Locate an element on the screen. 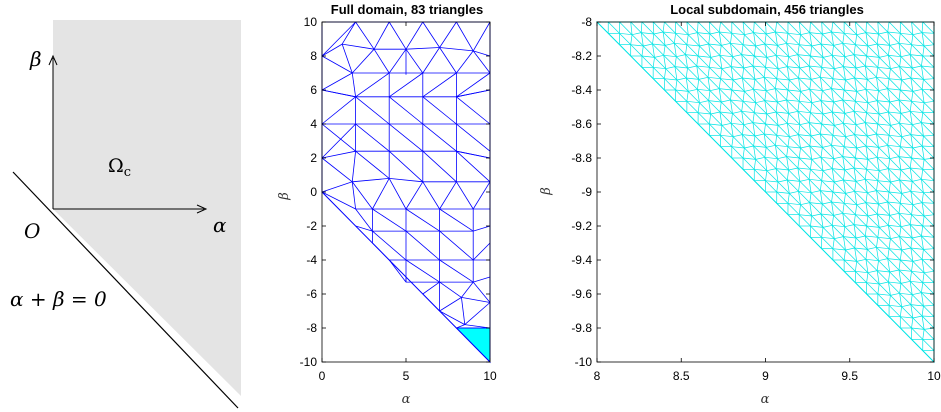  beta-axis-arrow is located at coordinates (53, 60).